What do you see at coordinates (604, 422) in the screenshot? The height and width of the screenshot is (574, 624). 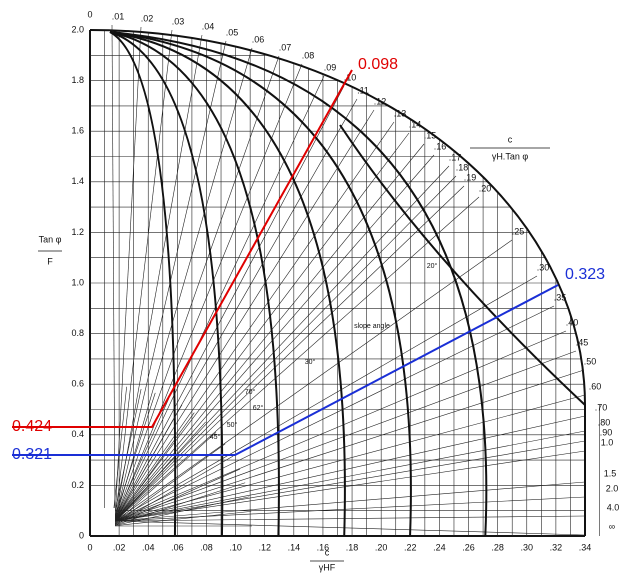 I see `arc-tick-label: .80` at bounding box center [604, 422].